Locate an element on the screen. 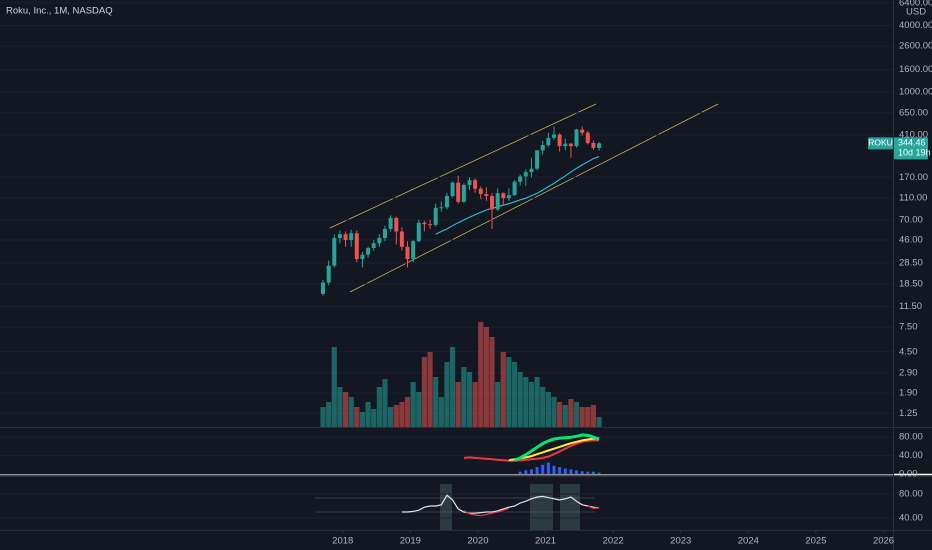  last-price-symbol-box is located at coordinates (880, 143).